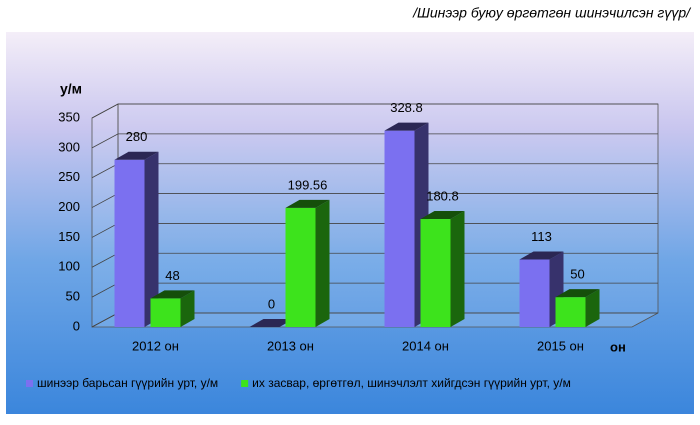 The image size is (700, 425). Describe the element at coordinates (406, 107) in the screenshot. I see `value-label: 328.8` at that location.